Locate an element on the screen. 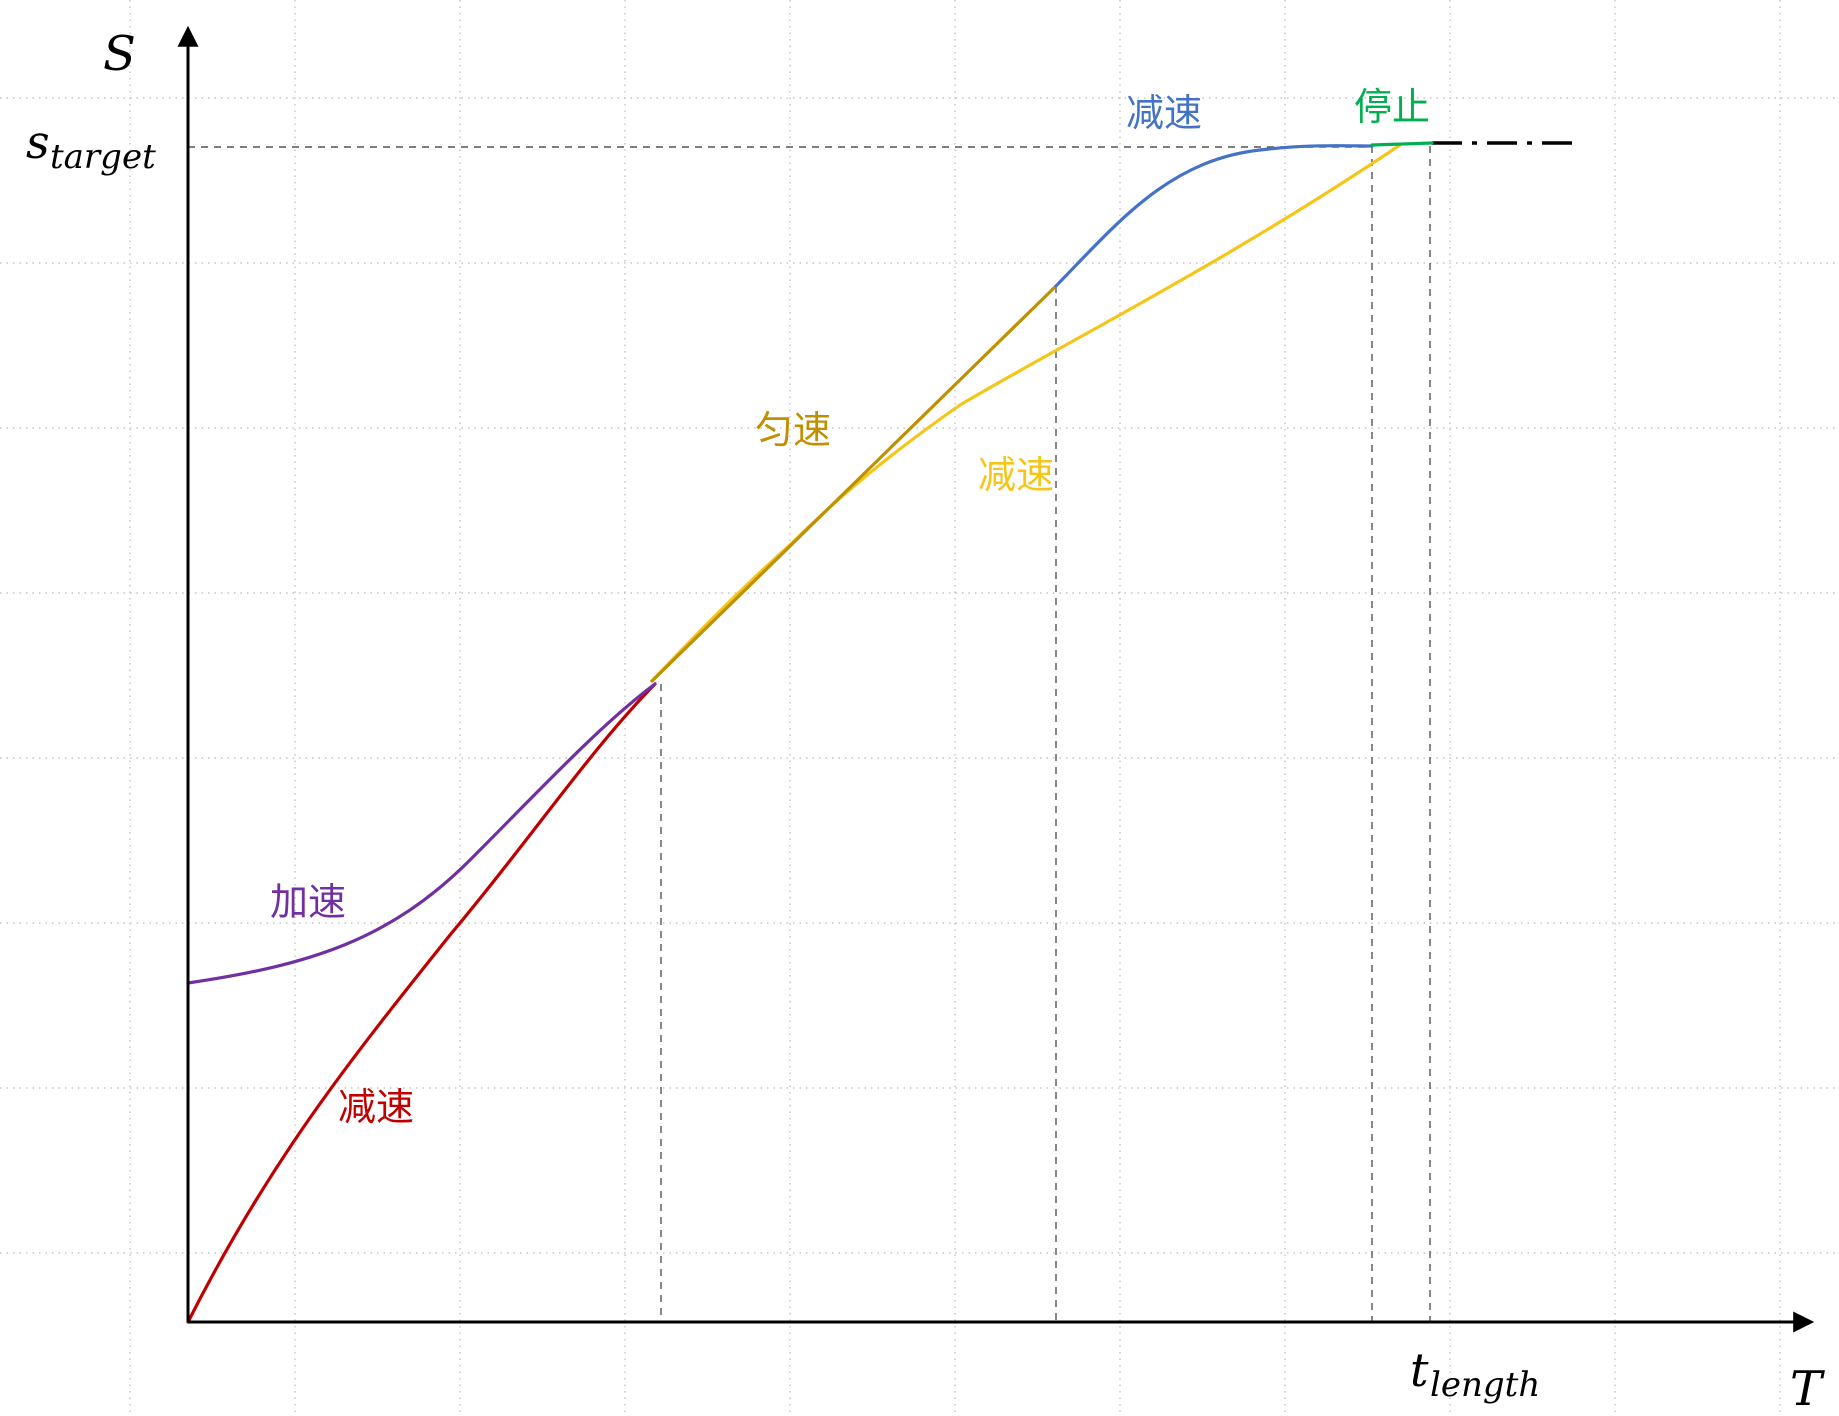 This screenshot has width=1839, height=1416. y-axis-label: S is located at coordinates (119, 54).